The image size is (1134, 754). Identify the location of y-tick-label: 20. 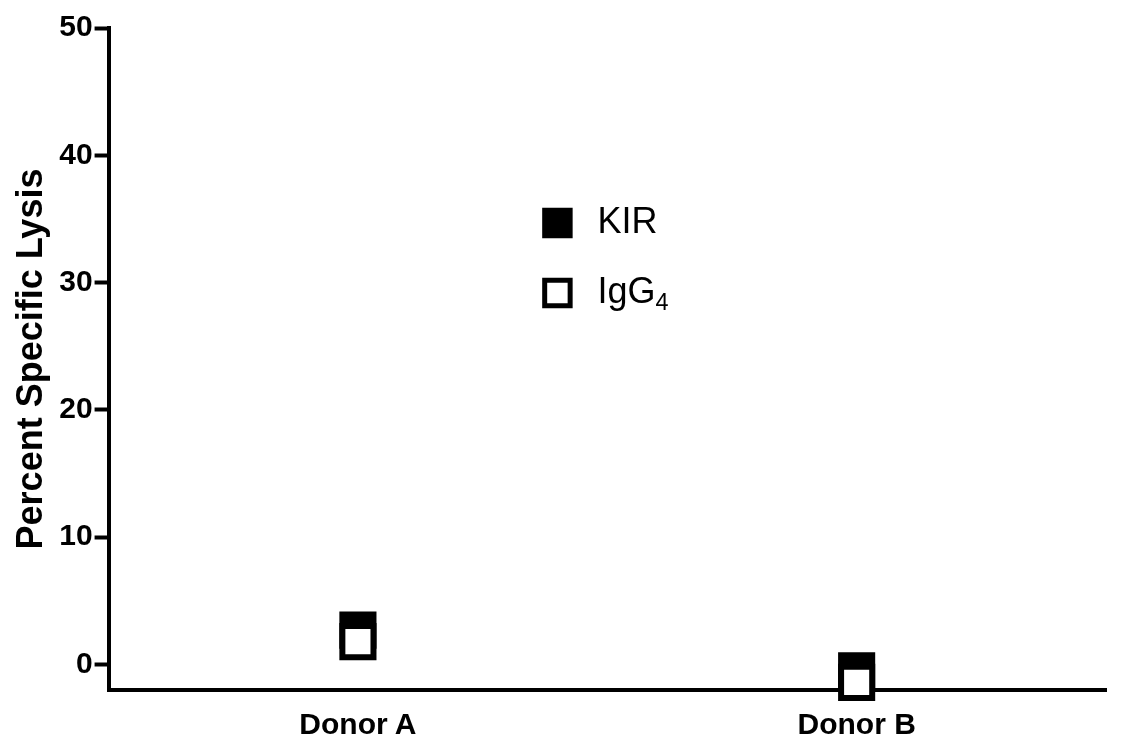
(76, 408).